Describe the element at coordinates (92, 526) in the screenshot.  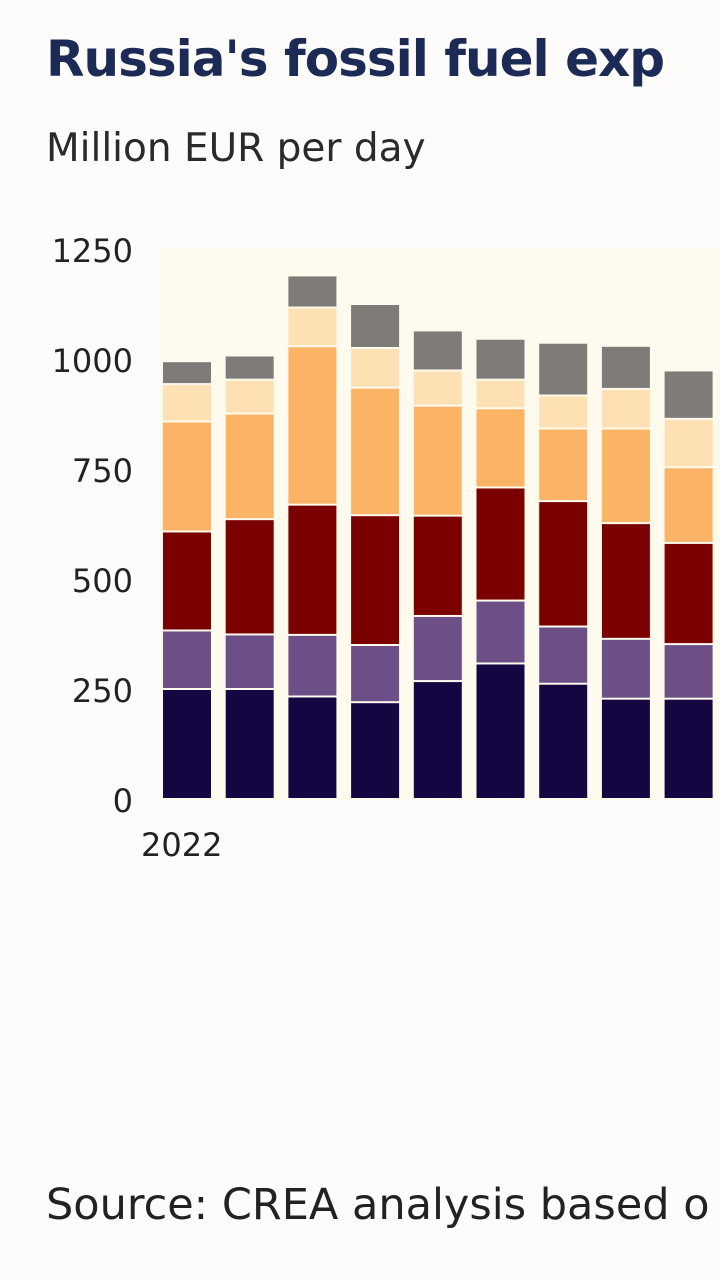
I see `y-axis-ticks: 0 250 500 750 1000 1250` at that location.